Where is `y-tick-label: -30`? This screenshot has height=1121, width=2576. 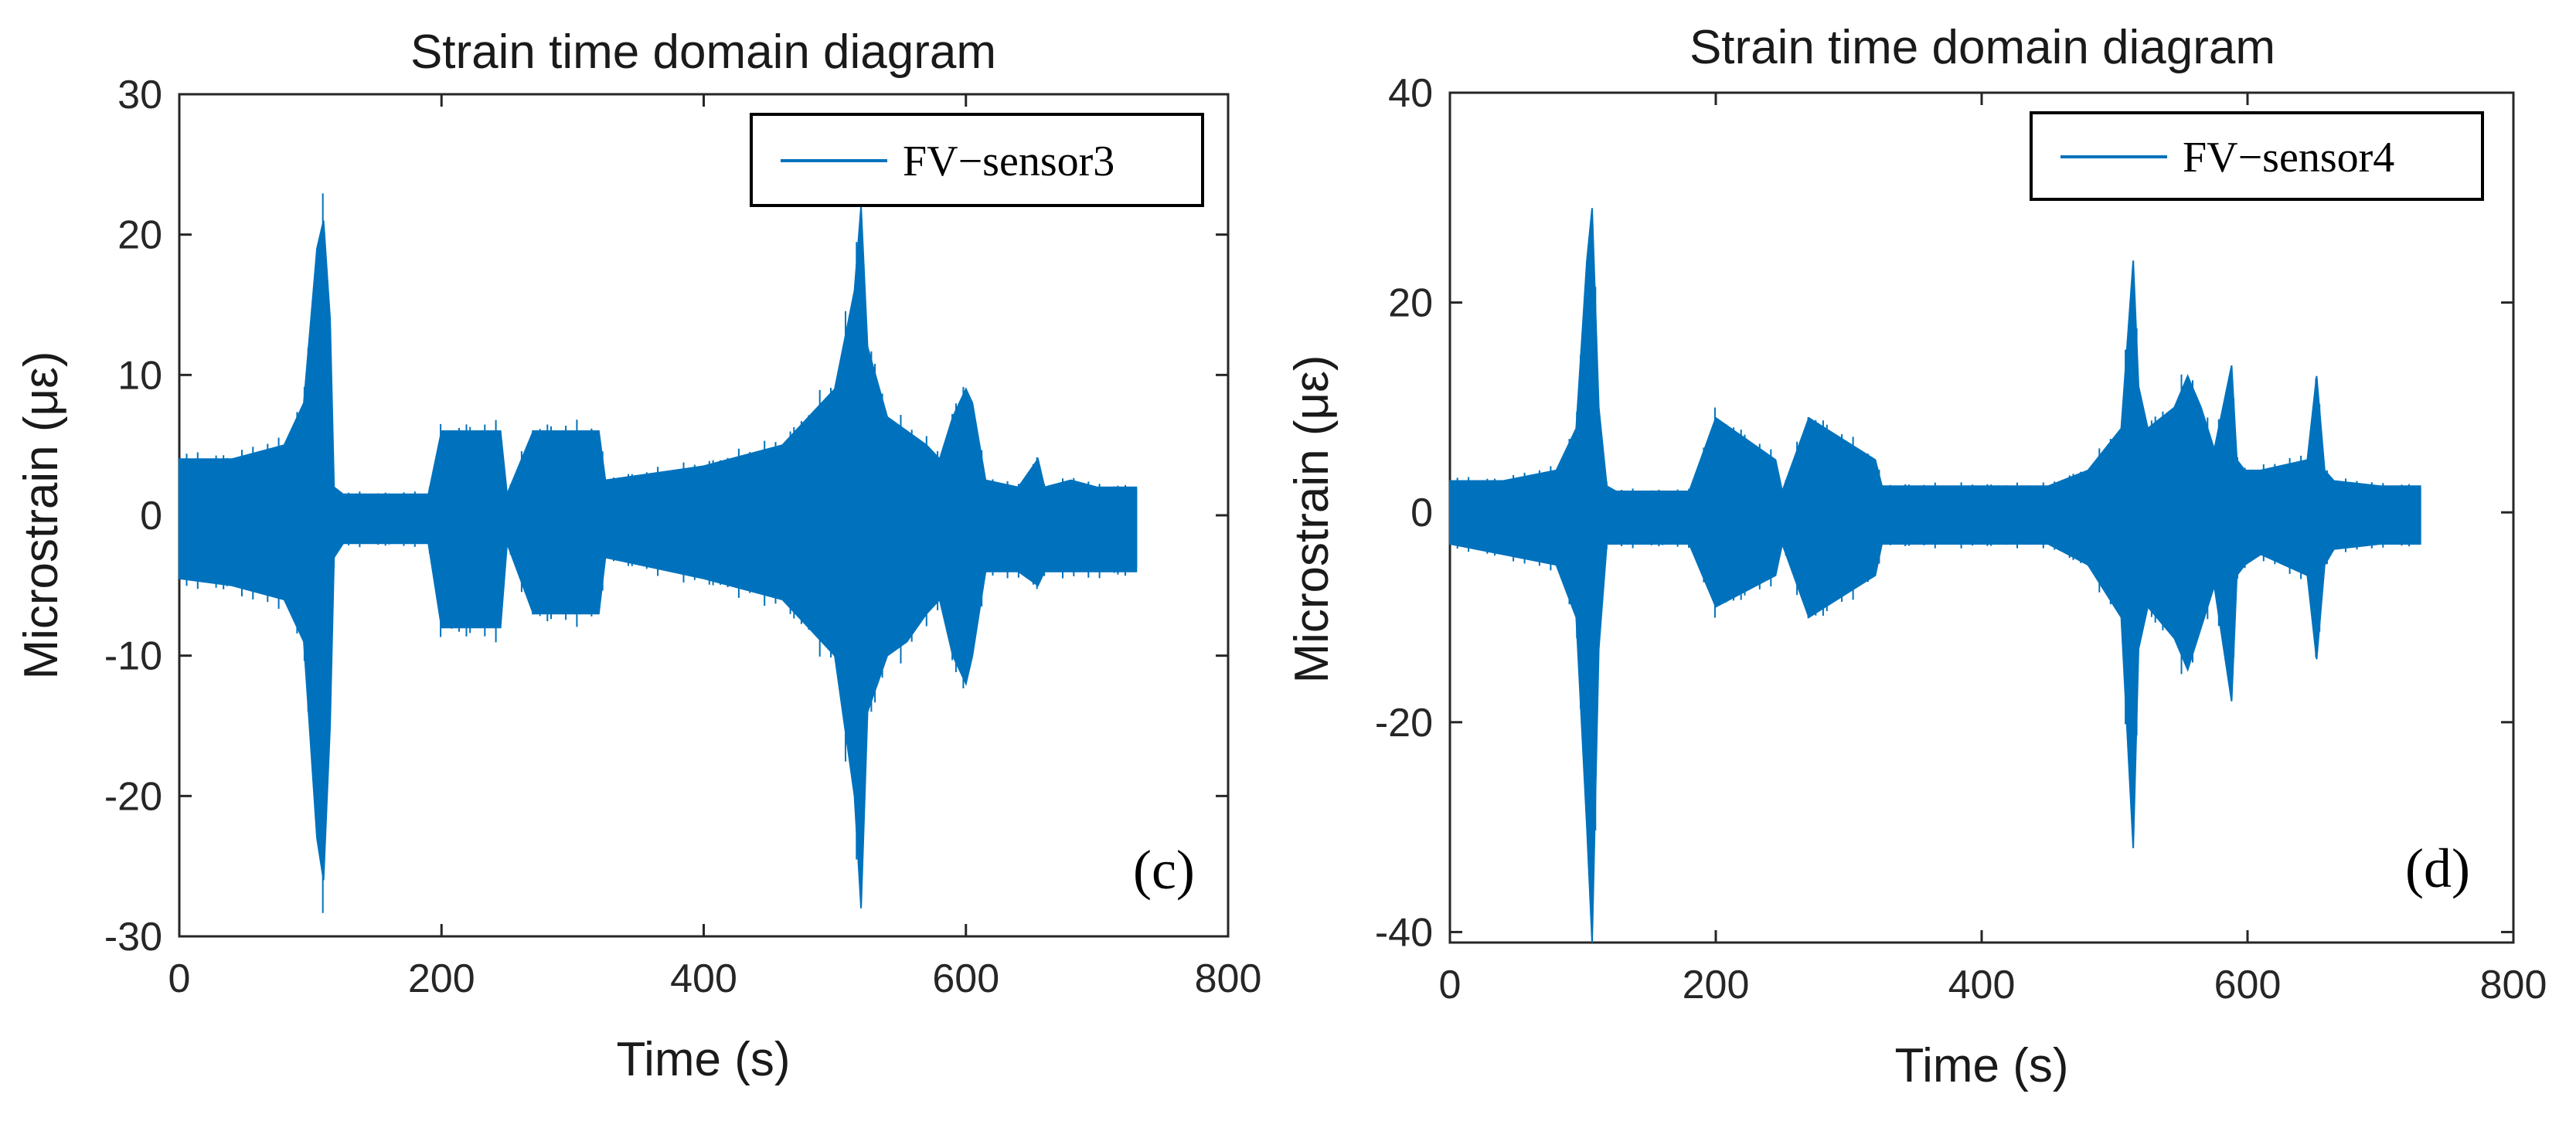
y-tick-label: -30 is located at coordinates (133, 938).